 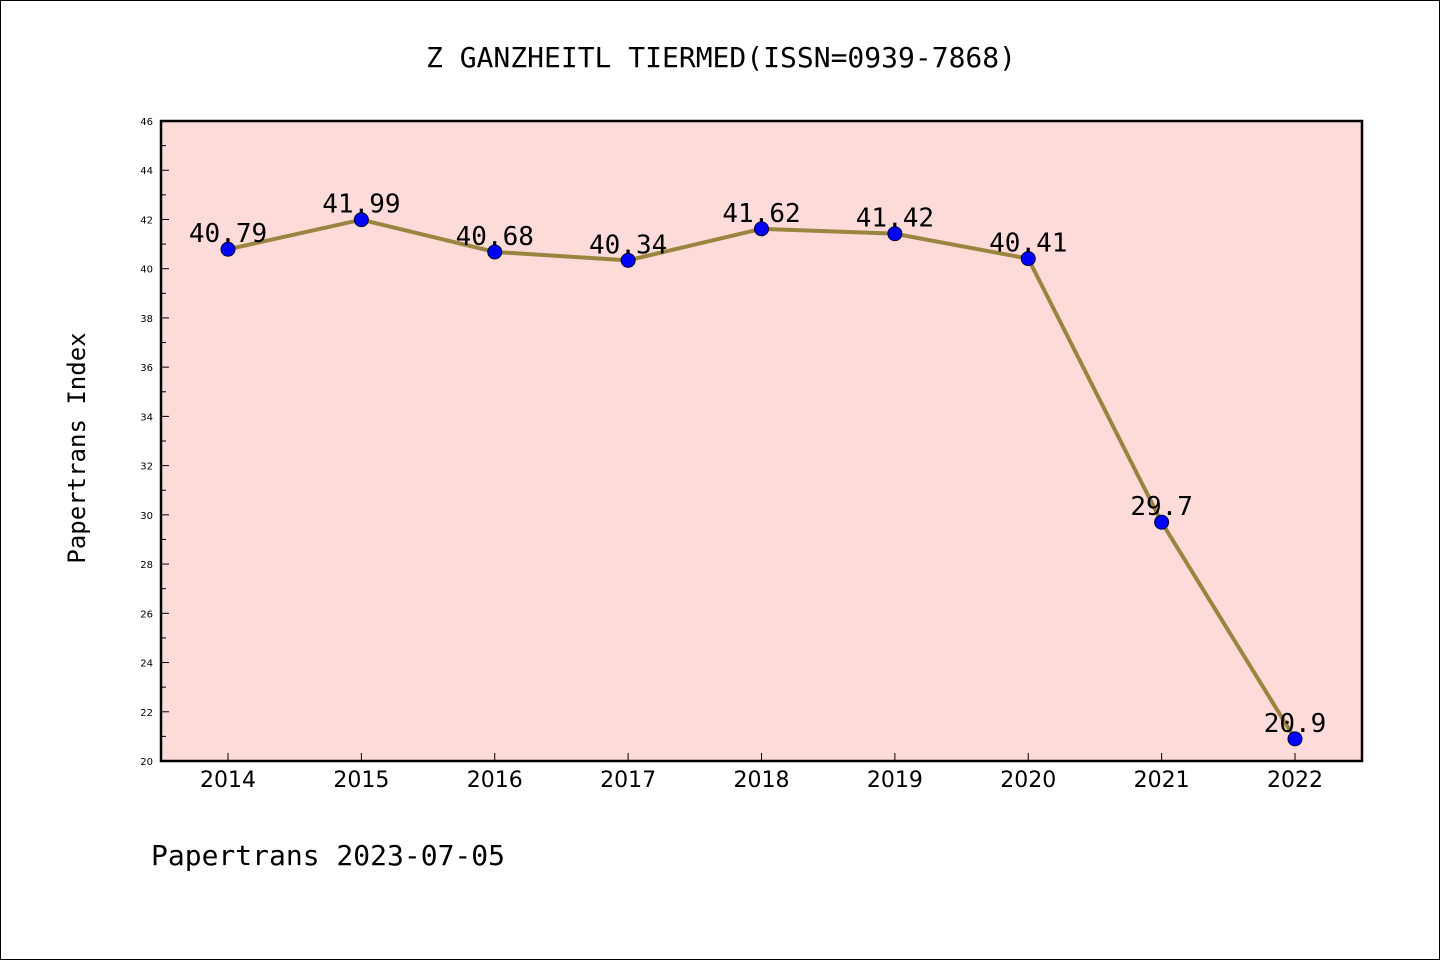 What do you see at coordinates (495, 780) in the screenshot?
I see `x-tick-label: 2016` at bounding box center [495, 780].